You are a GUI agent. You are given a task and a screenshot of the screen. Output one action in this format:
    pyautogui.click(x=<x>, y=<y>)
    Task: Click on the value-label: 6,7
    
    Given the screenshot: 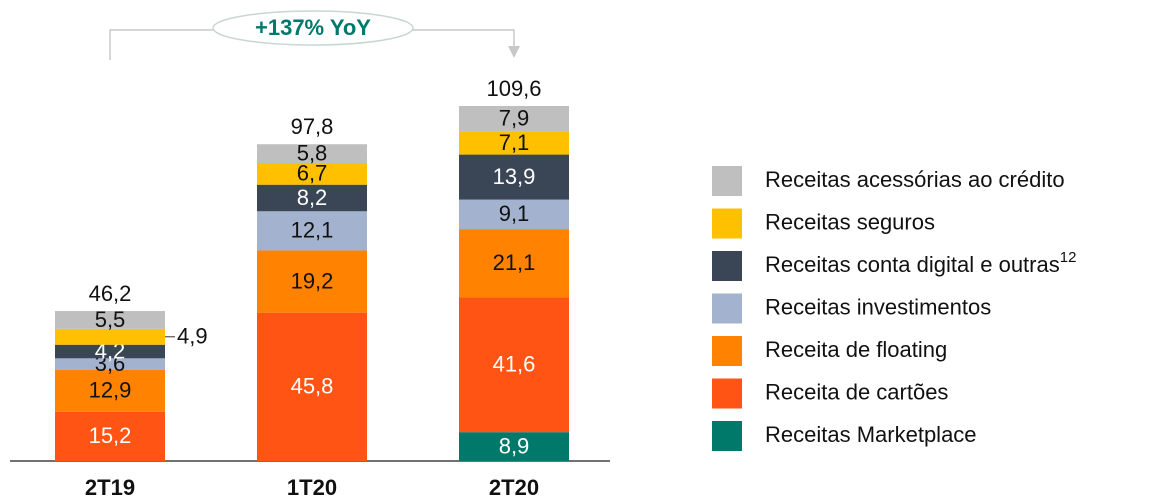 What is the action you would take?
    pyautogui.click(x=312, y=173)
    